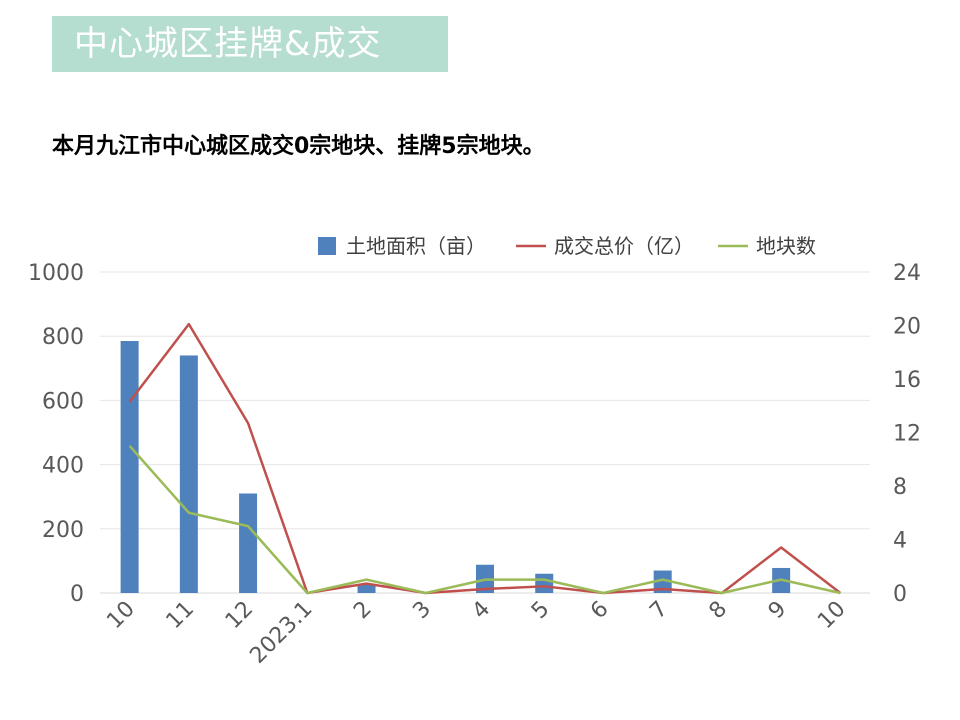 The width and height of the screenshot is (960, 720). I want to click on x-tick-label: 2023.1, so click(281, 633).